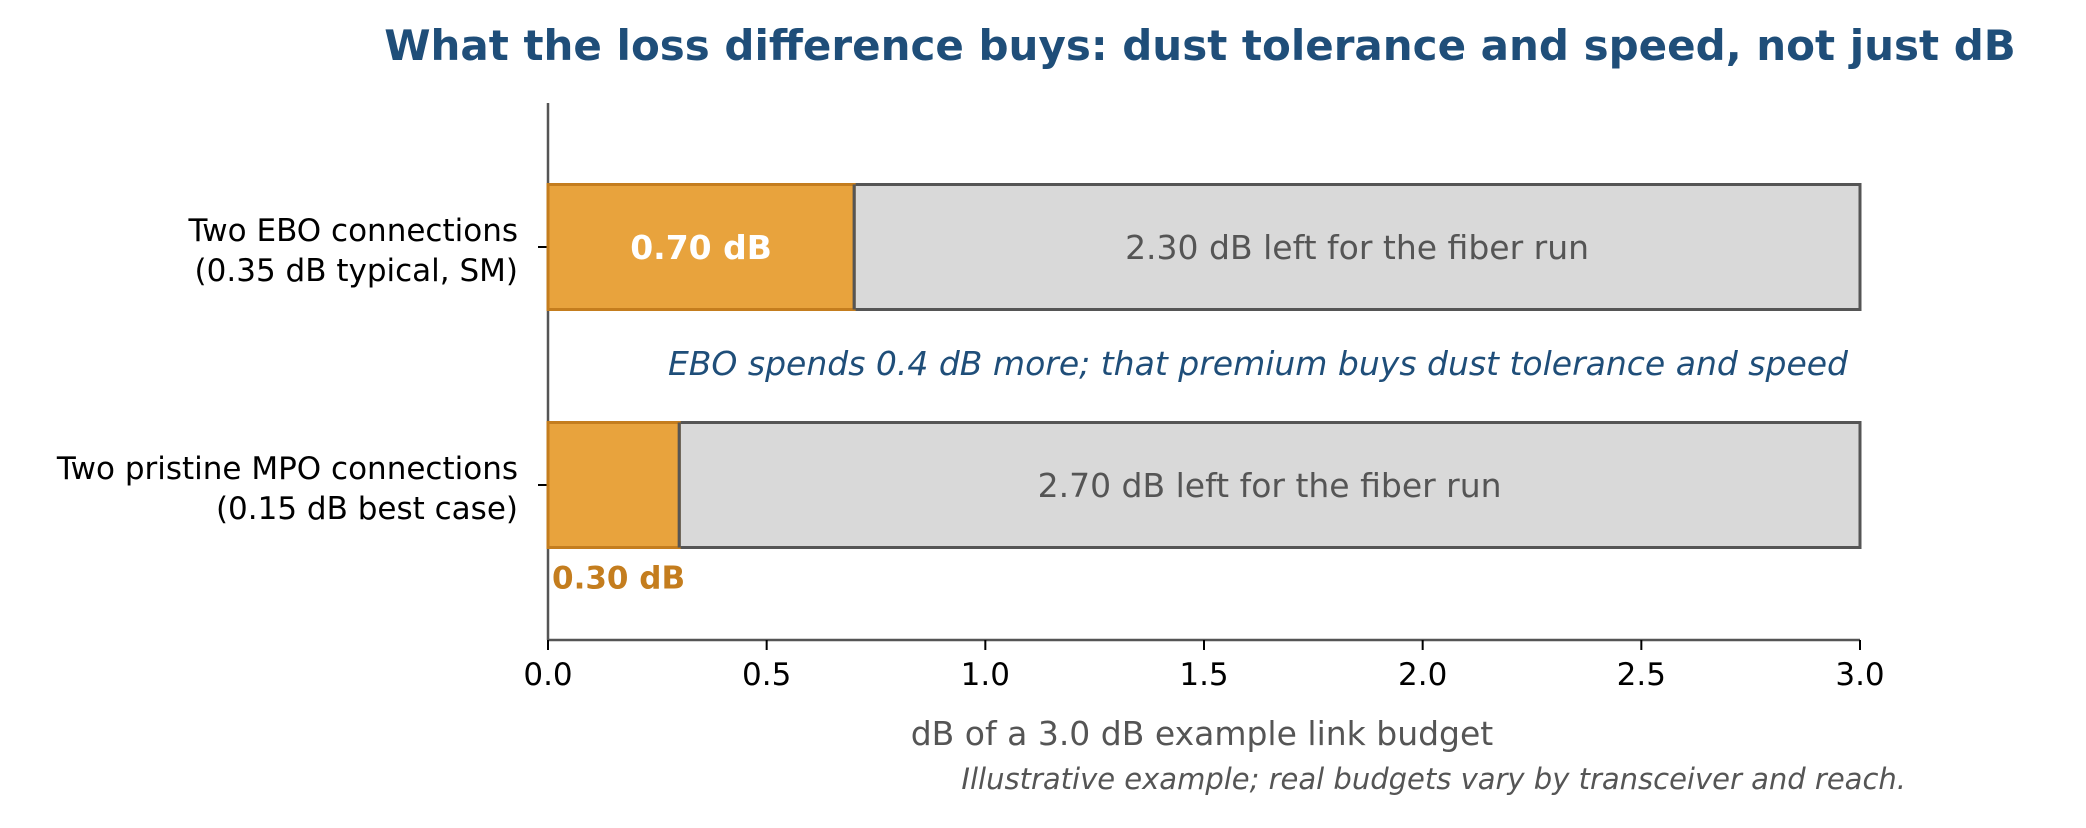 The height and width of the screenshot is (828, 2086). I want to click on x-tick-label: 0.5, so click(766, 675).